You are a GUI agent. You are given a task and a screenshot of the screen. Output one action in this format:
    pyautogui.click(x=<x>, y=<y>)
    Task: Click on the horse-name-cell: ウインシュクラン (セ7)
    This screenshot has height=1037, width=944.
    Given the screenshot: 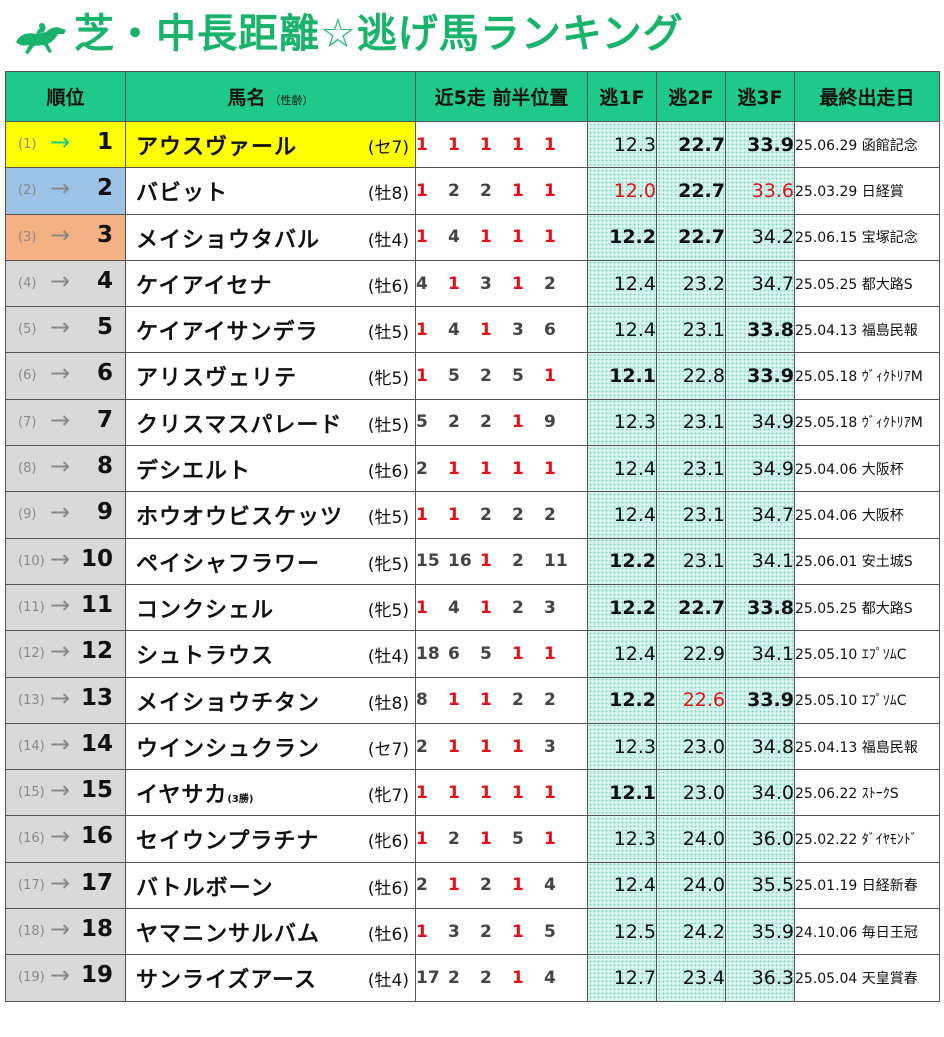 What is the action you would take?
    pyautogui.click(x=270, y=746)
    